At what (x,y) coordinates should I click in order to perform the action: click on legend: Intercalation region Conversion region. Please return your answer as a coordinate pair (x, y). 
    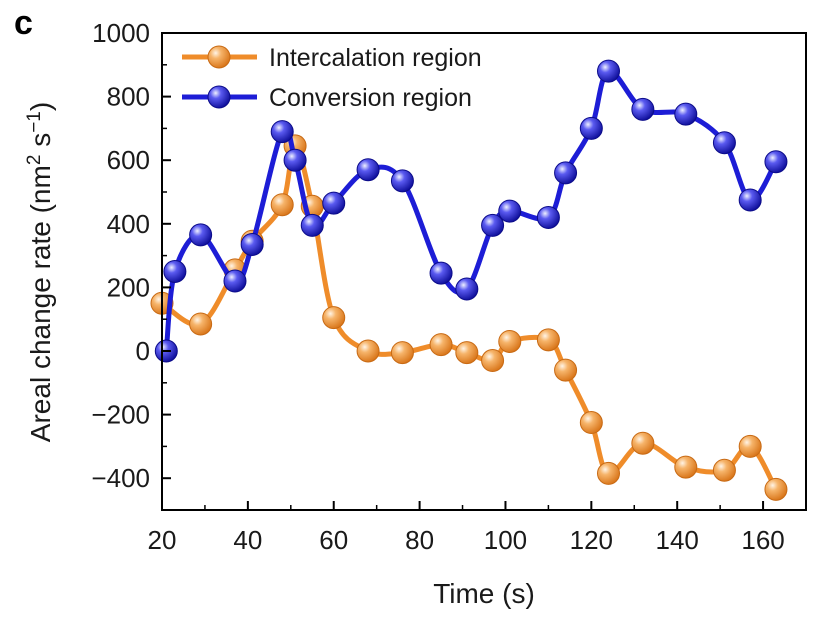
    Looking at the image, I should click on (332, 78).